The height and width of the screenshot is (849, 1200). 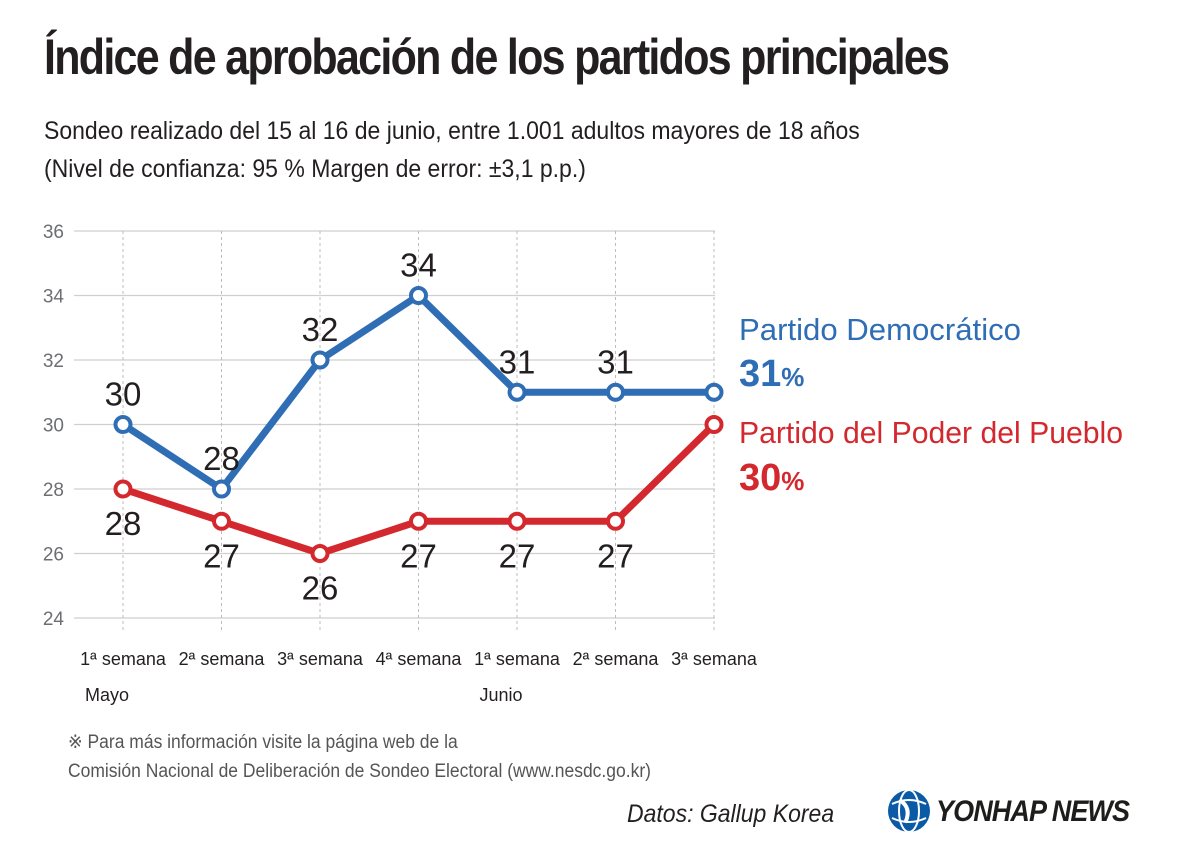 What do you see at coordinates (107, 695) in the screenshot?
I see `month-label: Mayo` at bounding box center [107, 695].